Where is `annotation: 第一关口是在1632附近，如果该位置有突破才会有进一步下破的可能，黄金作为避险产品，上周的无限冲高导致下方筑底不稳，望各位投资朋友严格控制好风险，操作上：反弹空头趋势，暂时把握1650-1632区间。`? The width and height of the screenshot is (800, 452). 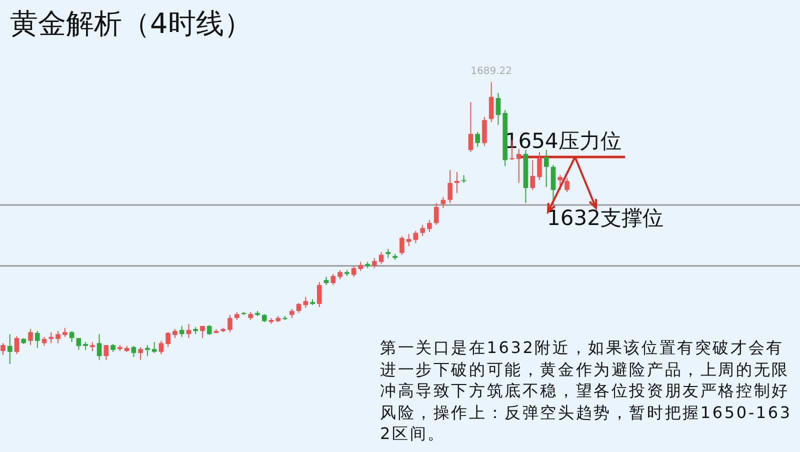 annotation: 第一关口是在1632附近，如果该位置有突破才会有进一步下破的可能，黄金作为避险产品，上周的无限冲高导致下方筑底不稳，望各位投资朋友严格控制好风险，操作上：反弹空头趋势，暂时把握1650-1632区间。 is located at coordinates (586, 390).